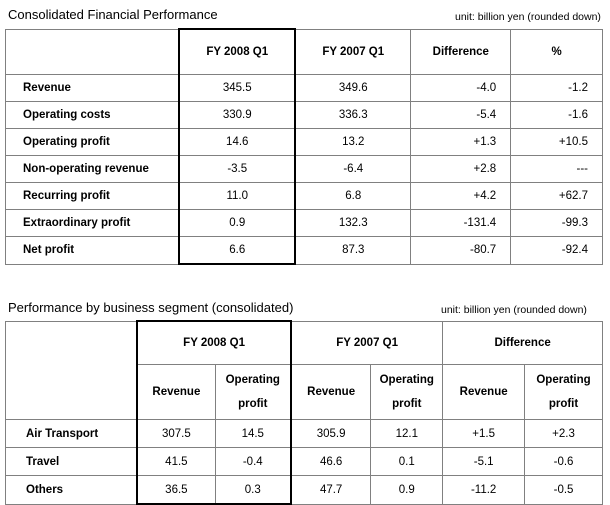 This screenshot has height=505, width=610. I want to click on cell-fy2008: 0.9, so click(237, 223).